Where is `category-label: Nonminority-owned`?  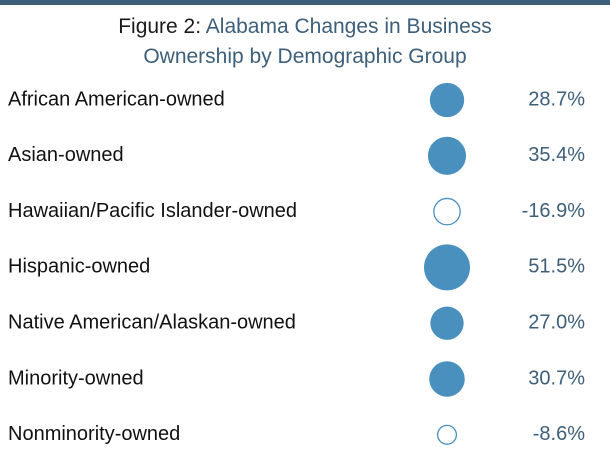 category-label: Nonminority-owned is located at coordinates (94, 434).